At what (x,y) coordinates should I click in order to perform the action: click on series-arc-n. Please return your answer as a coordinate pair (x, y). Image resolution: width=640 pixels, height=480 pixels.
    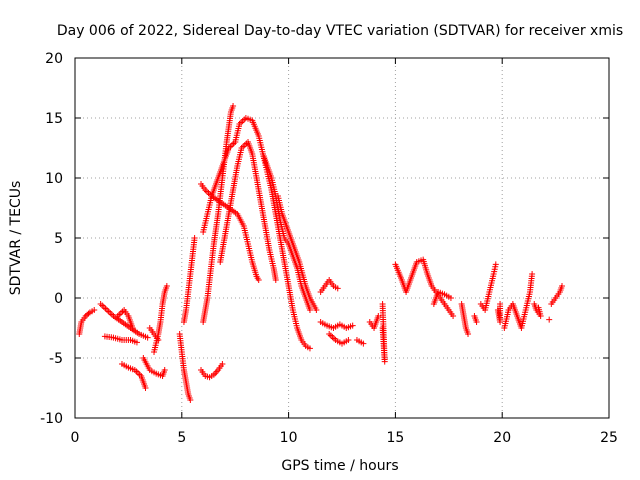
    Looking at the image, I should click on (230, 232).